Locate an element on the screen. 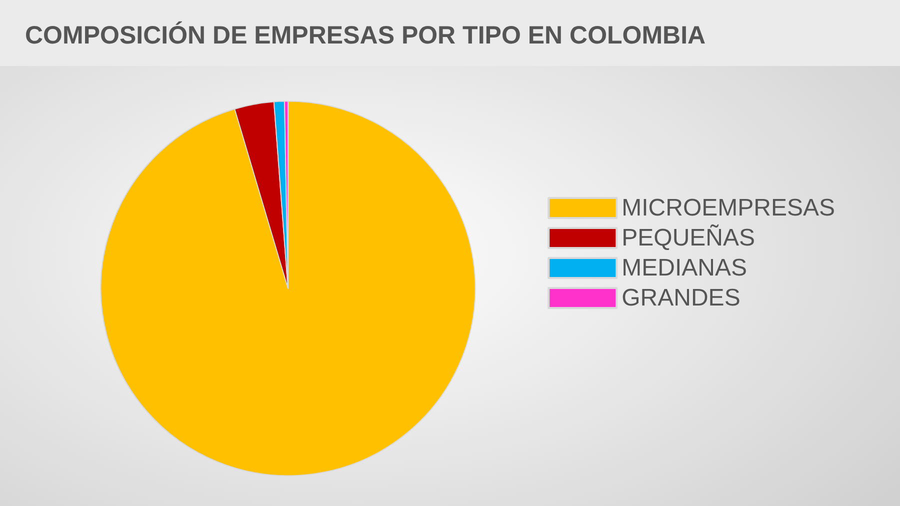 The width and height of the screenshot is (900, 506). legend-label: GRANDES is located at coordinates (681, 298).